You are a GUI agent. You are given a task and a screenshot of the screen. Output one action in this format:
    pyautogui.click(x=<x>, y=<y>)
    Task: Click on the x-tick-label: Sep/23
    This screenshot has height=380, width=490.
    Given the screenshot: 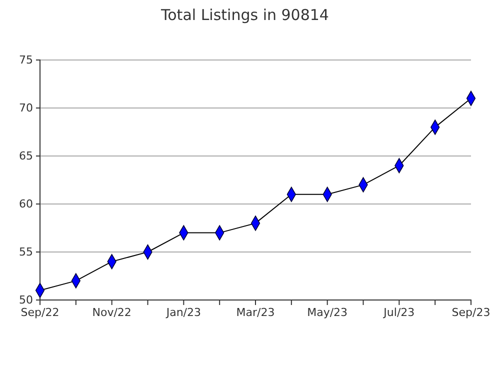 What is the action you would take?
    pyautogui.click(x=471, y=312)
    